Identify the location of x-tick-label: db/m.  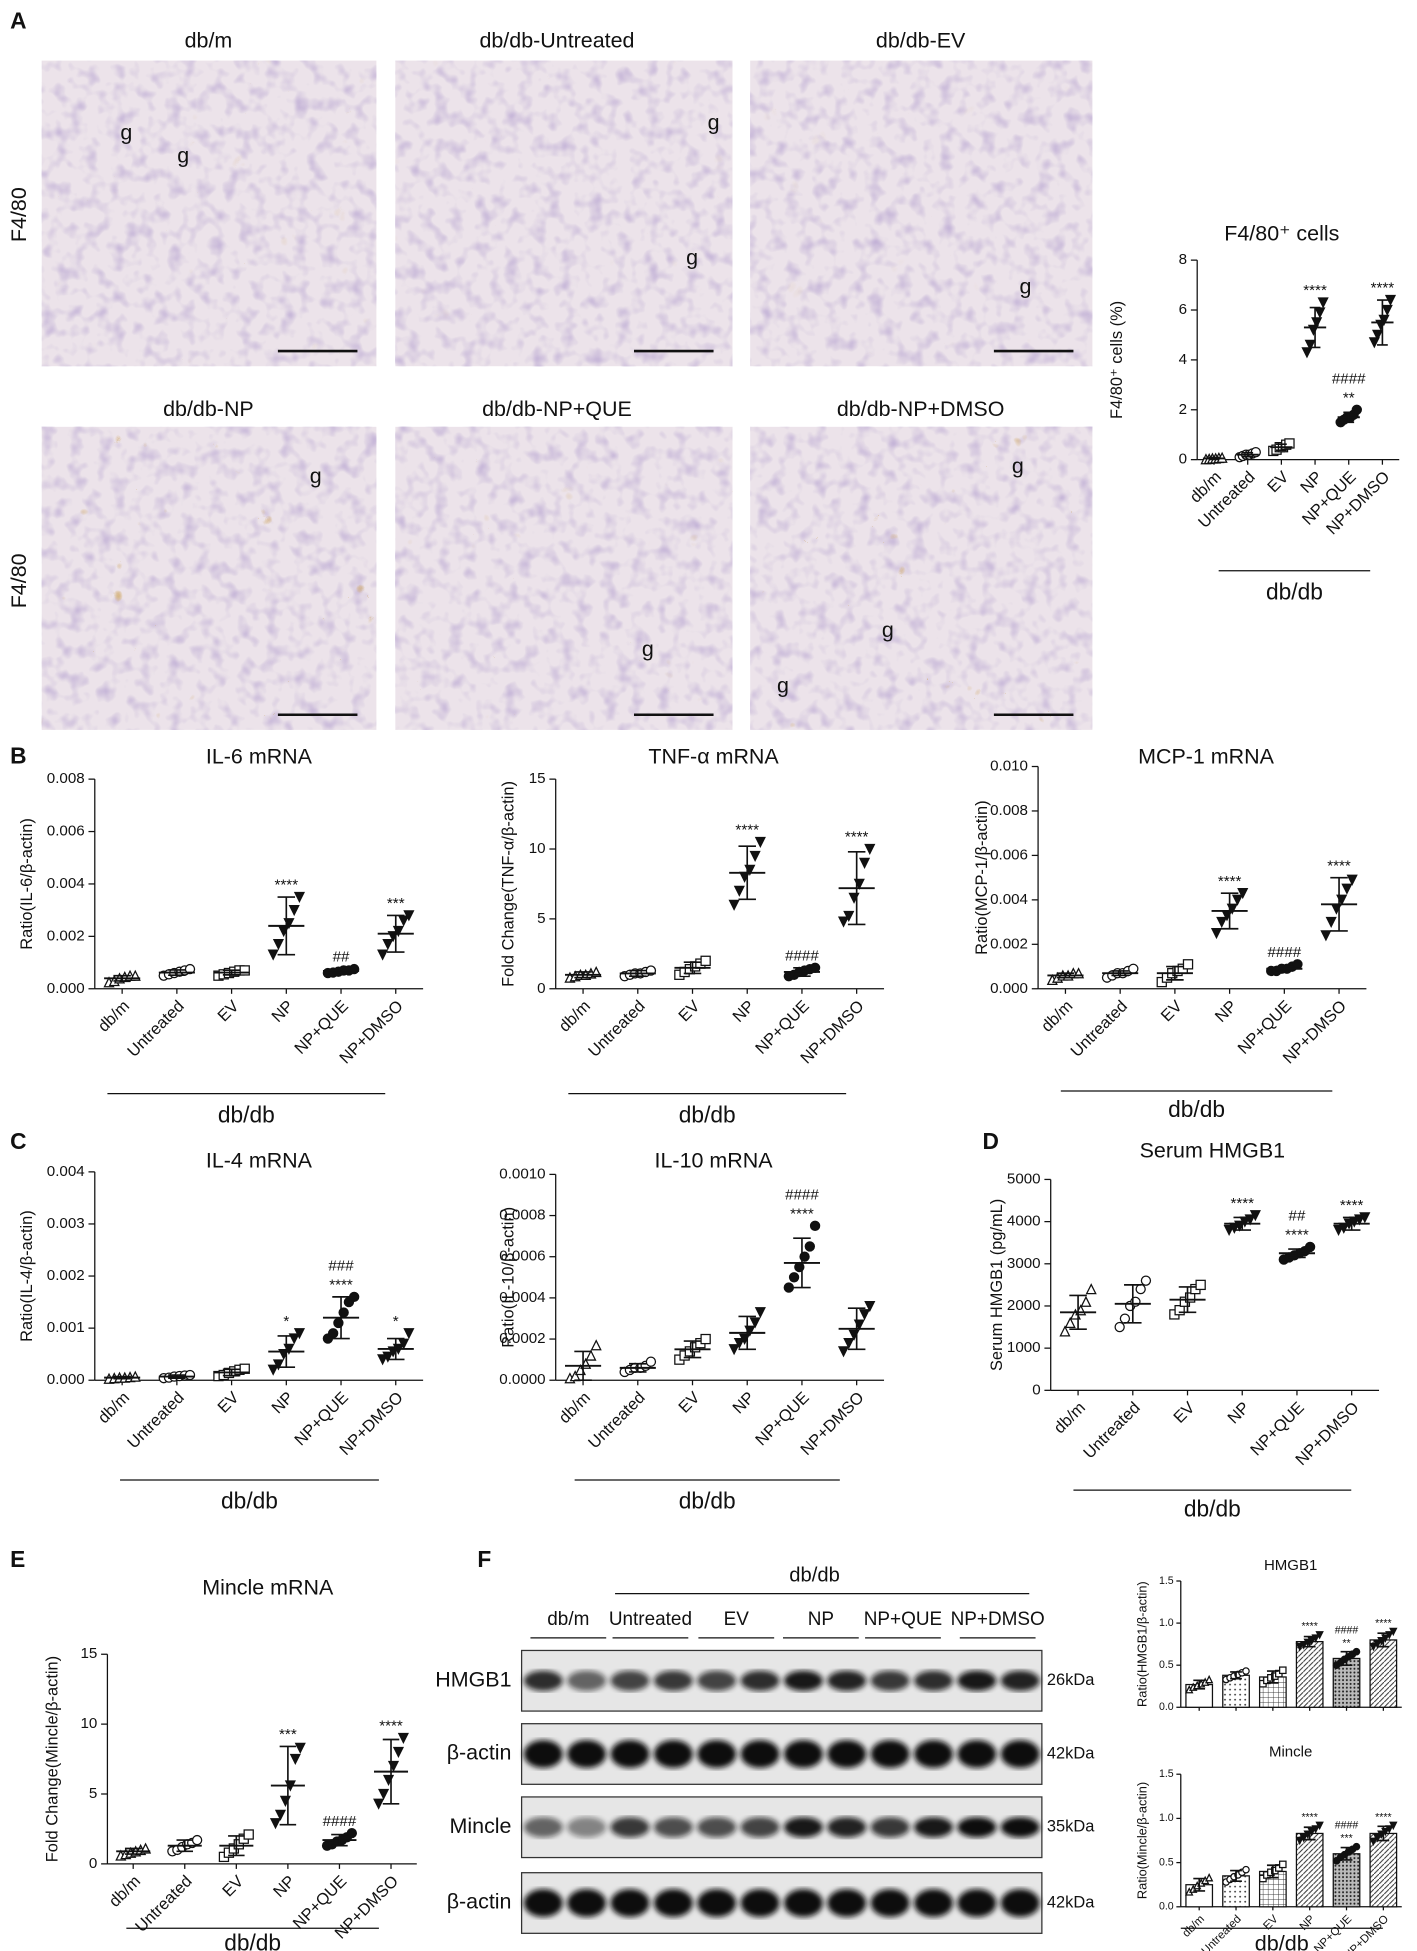
(1057, 1016).